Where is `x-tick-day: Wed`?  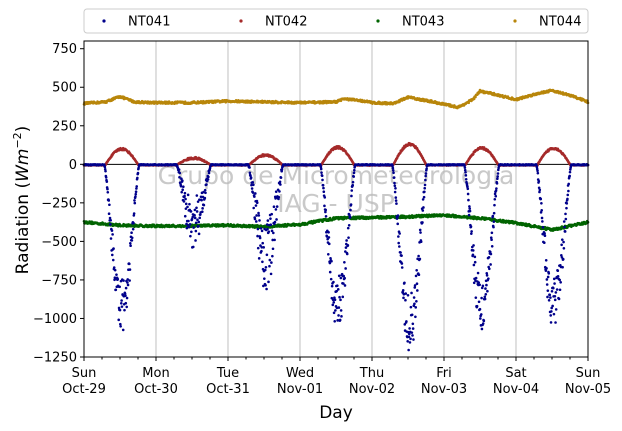 x-tick-day: Wed is located at coordinates (300, 373).